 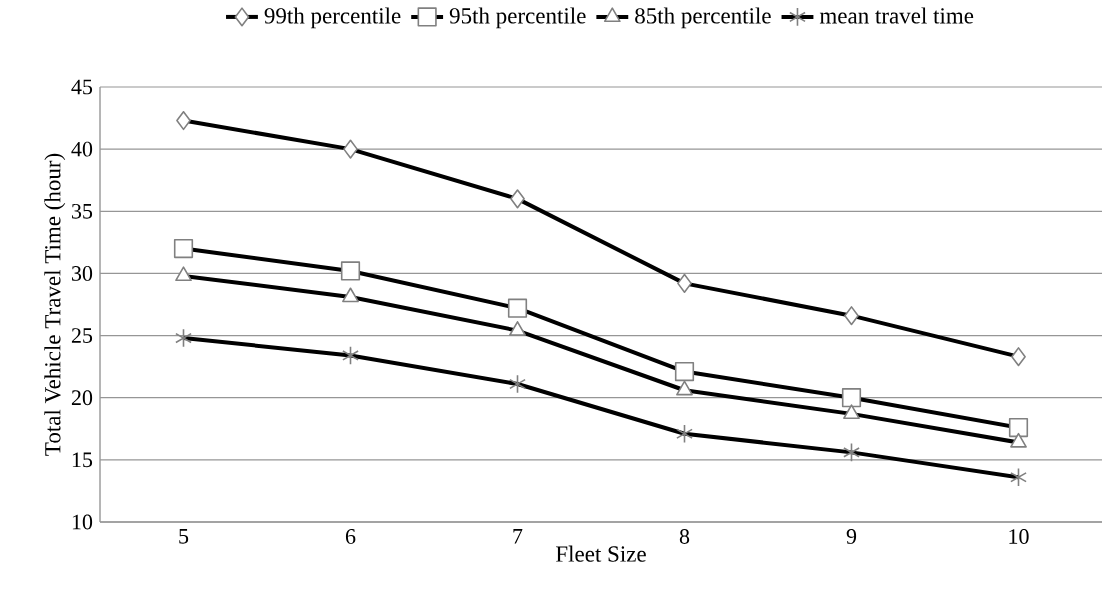 What do you see at coordinates (82, 211) in the screenshot?
I see `y-tick-label: 35` at bounding box center [82, 211].